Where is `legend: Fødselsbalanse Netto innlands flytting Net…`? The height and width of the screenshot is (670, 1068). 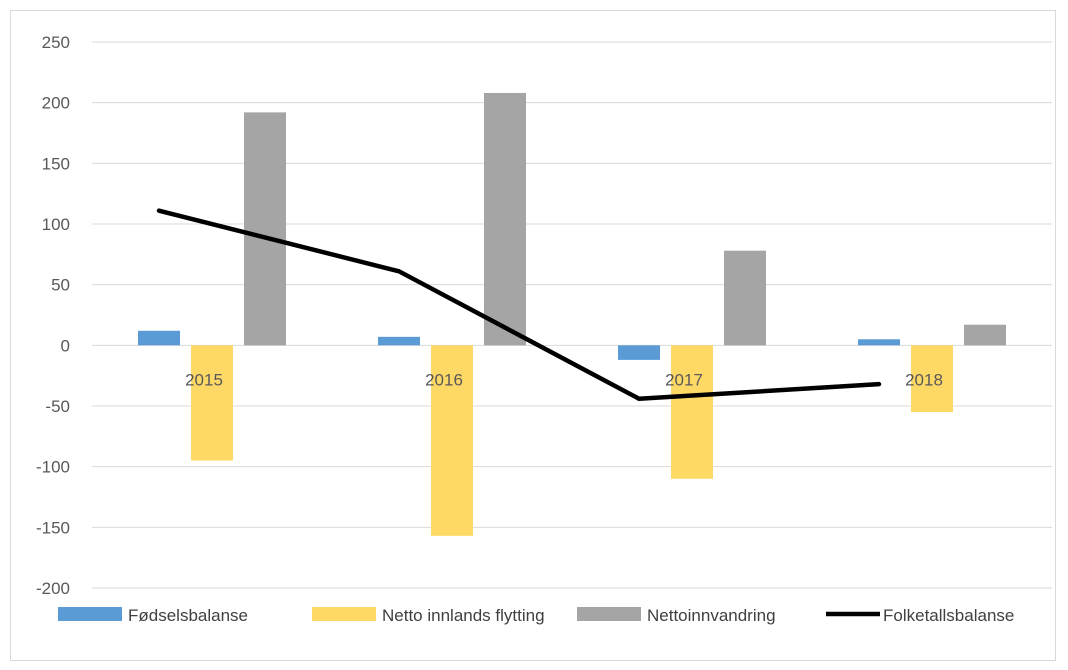 legend: Fødselsbalanse Netto innlands flytting Net… is located at coordinates (536, 615).